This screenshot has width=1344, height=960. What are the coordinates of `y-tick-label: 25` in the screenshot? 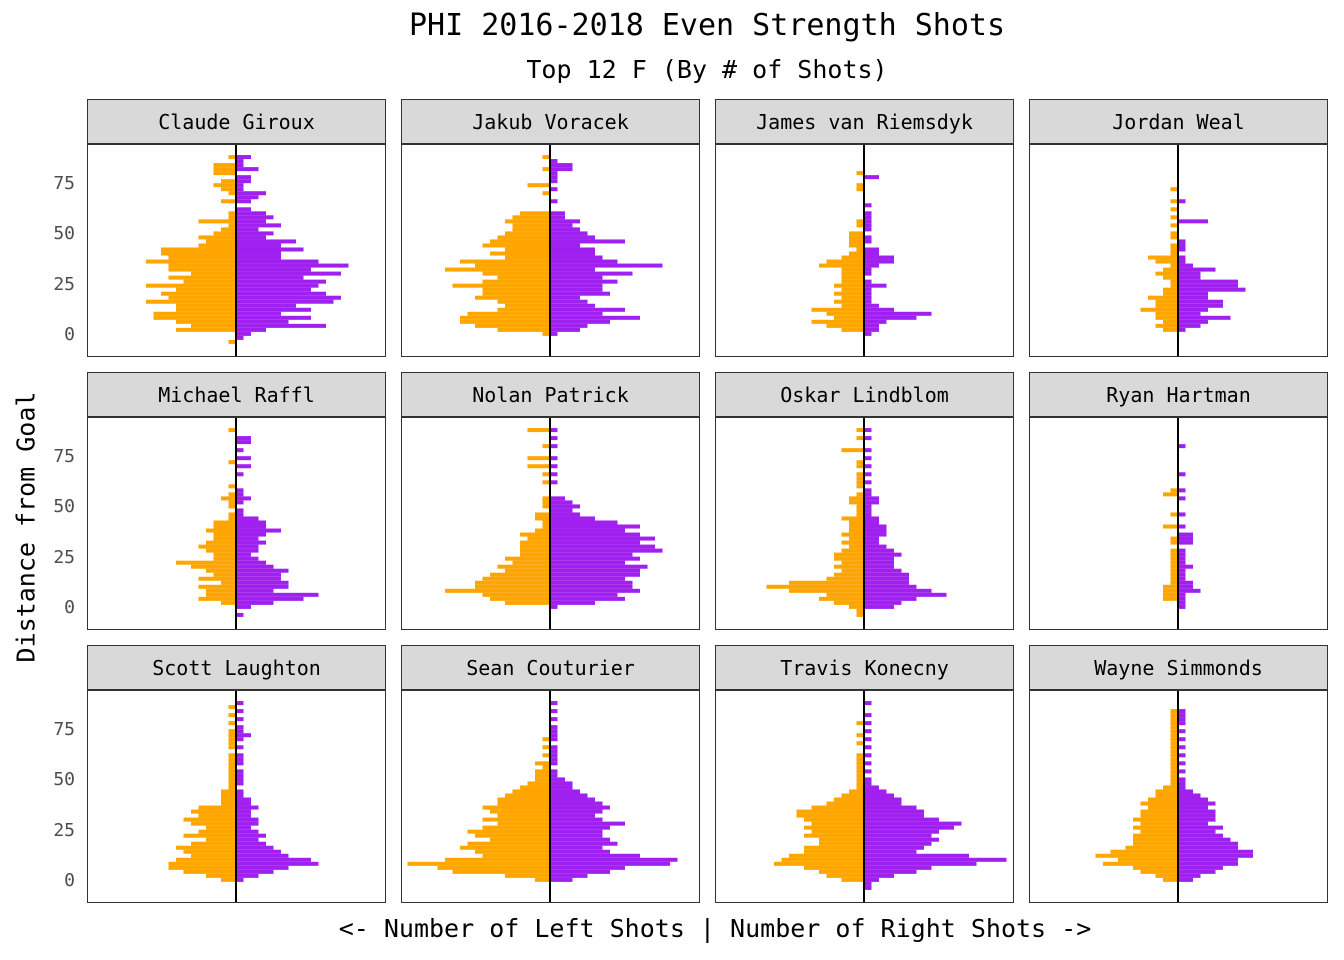 It's located at (64, 557).